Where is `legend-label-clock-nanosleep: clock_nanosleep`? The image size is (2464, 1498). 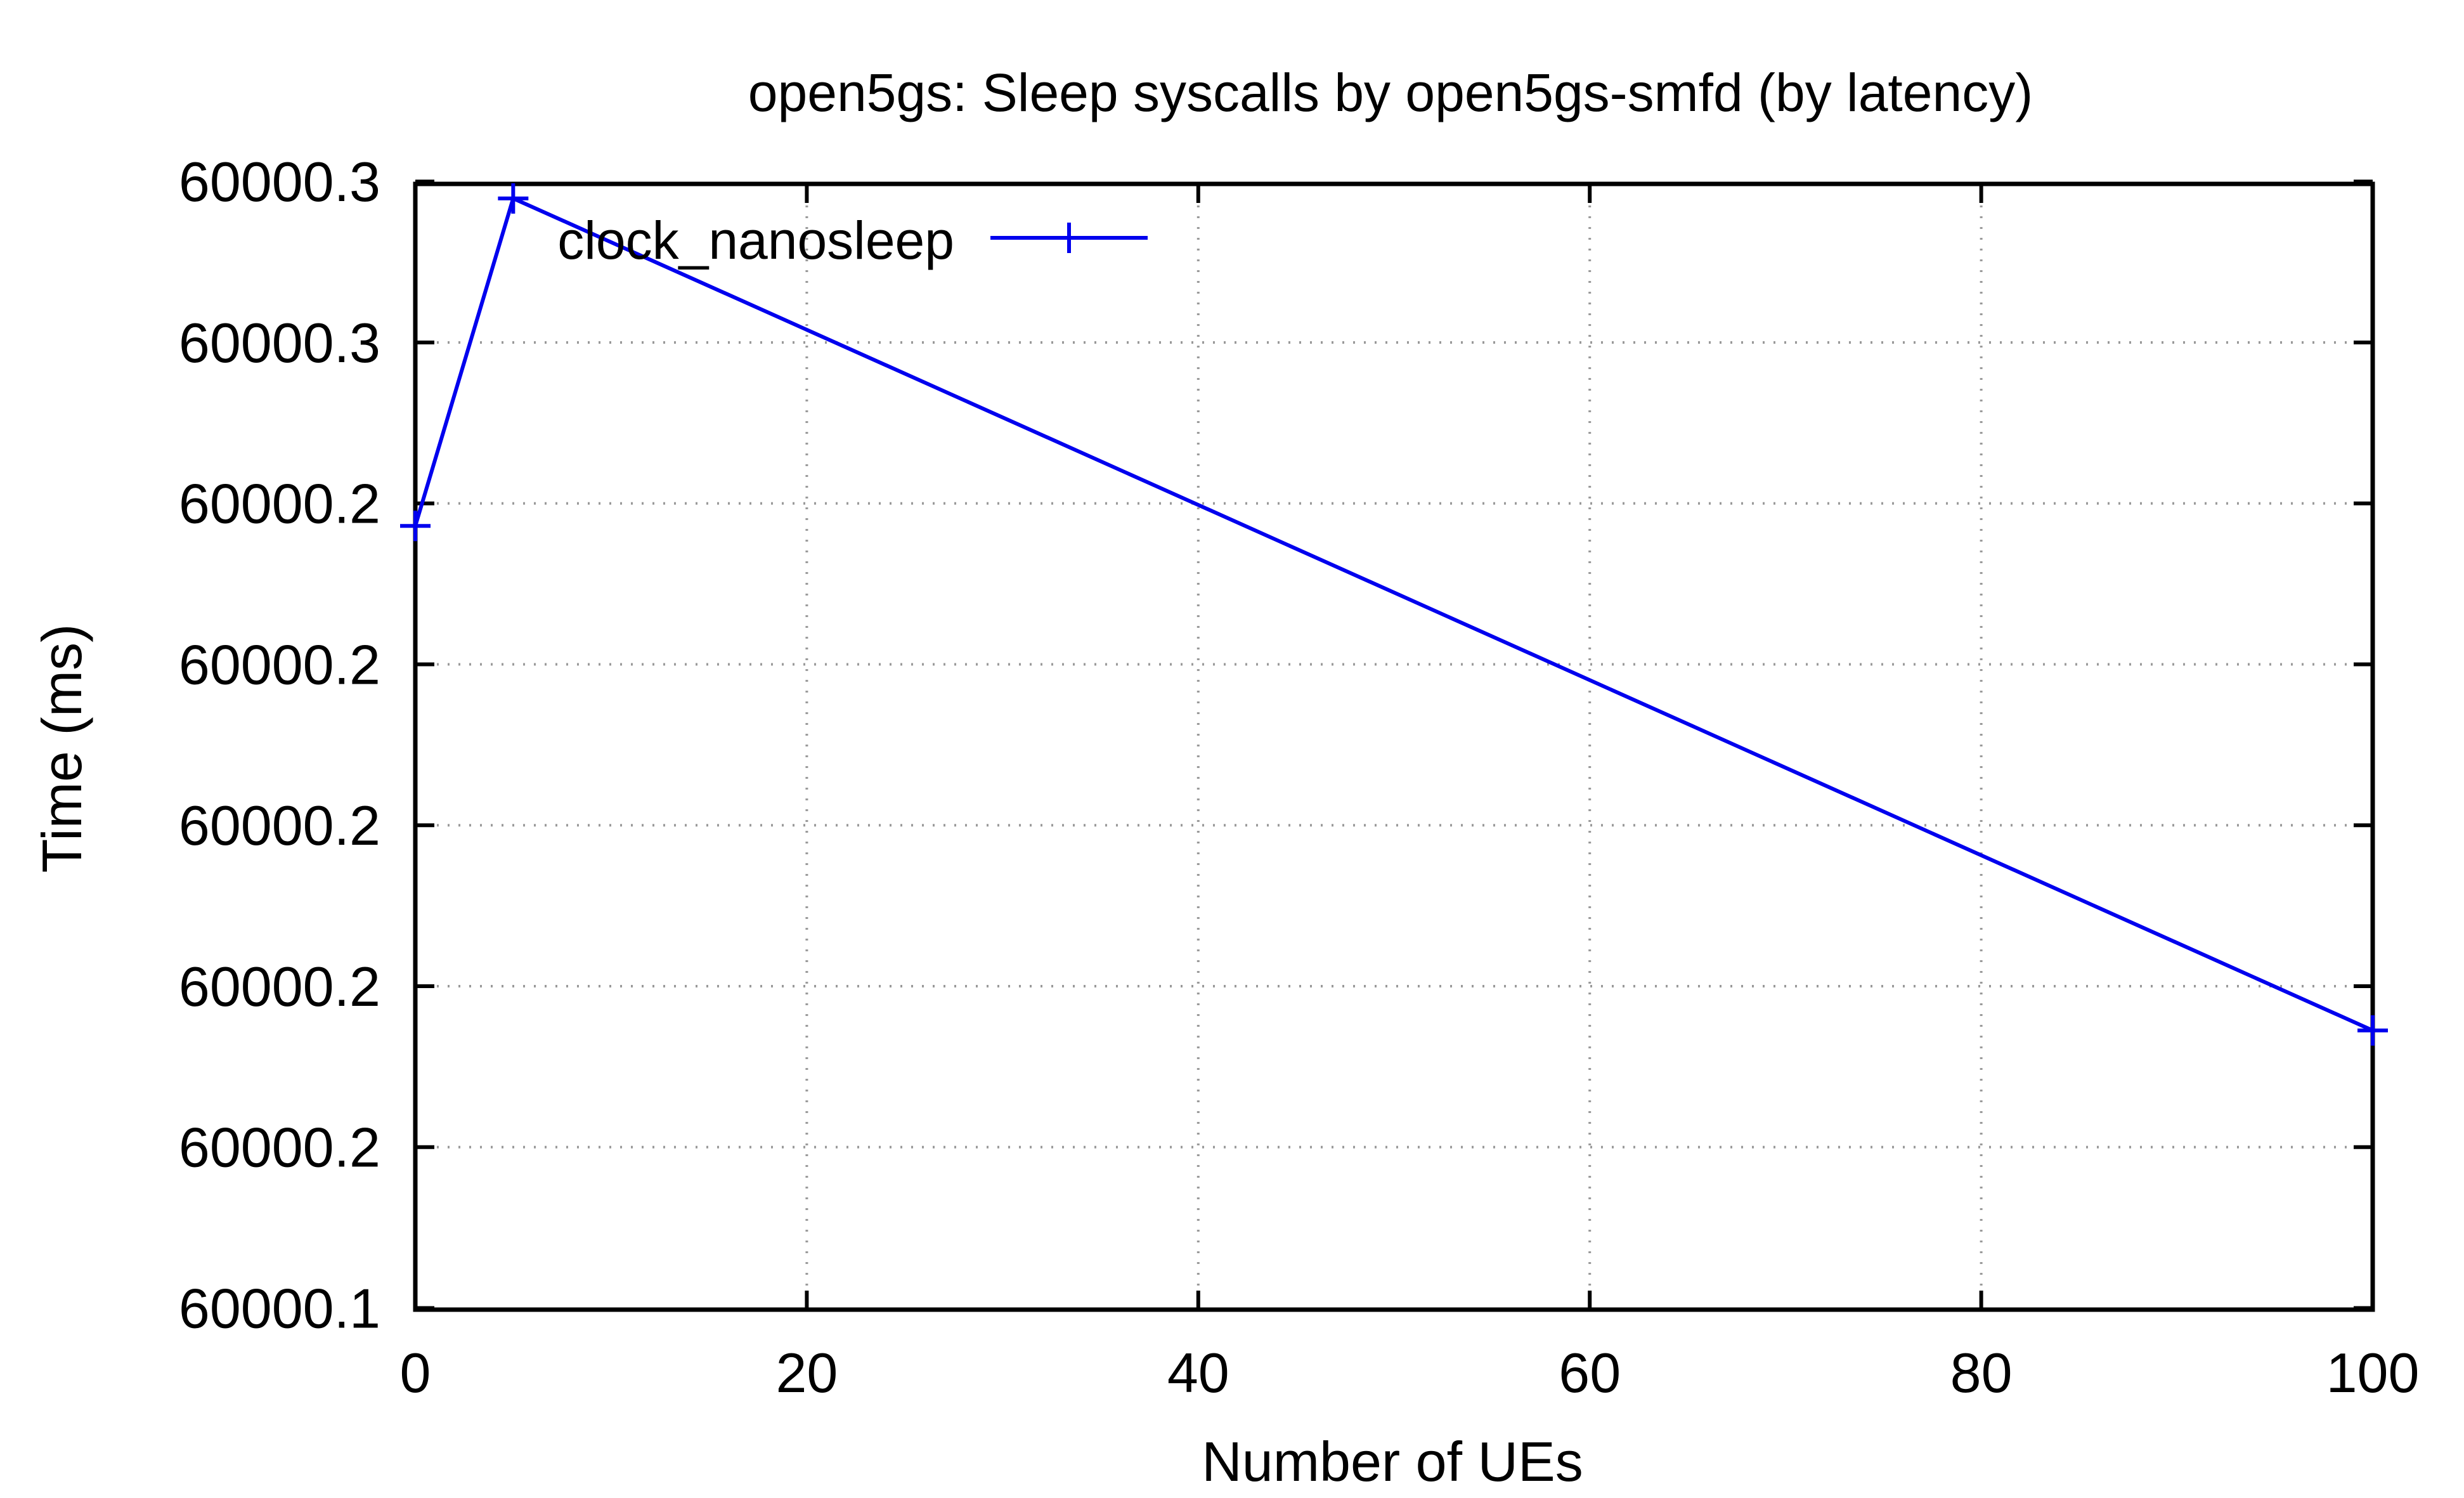 legend-label-clock-nanosleep: clock_nanosleep is located at coordinates (755, 241).